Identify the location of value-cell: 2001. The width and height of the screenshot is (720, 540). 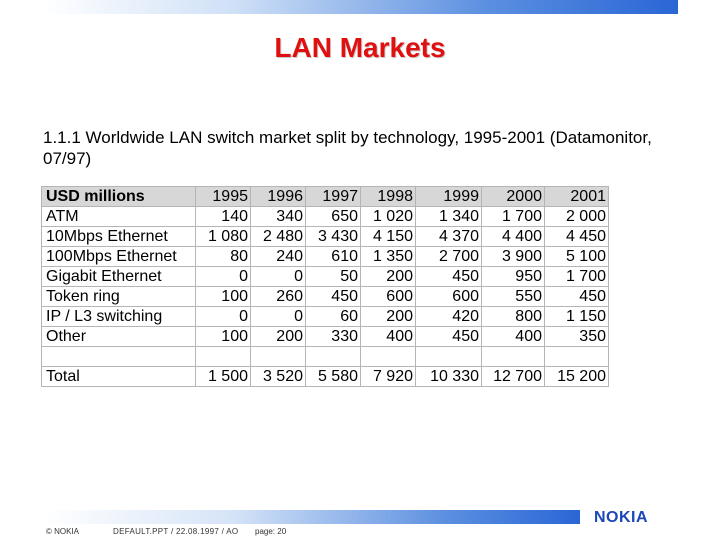
(576, 196).